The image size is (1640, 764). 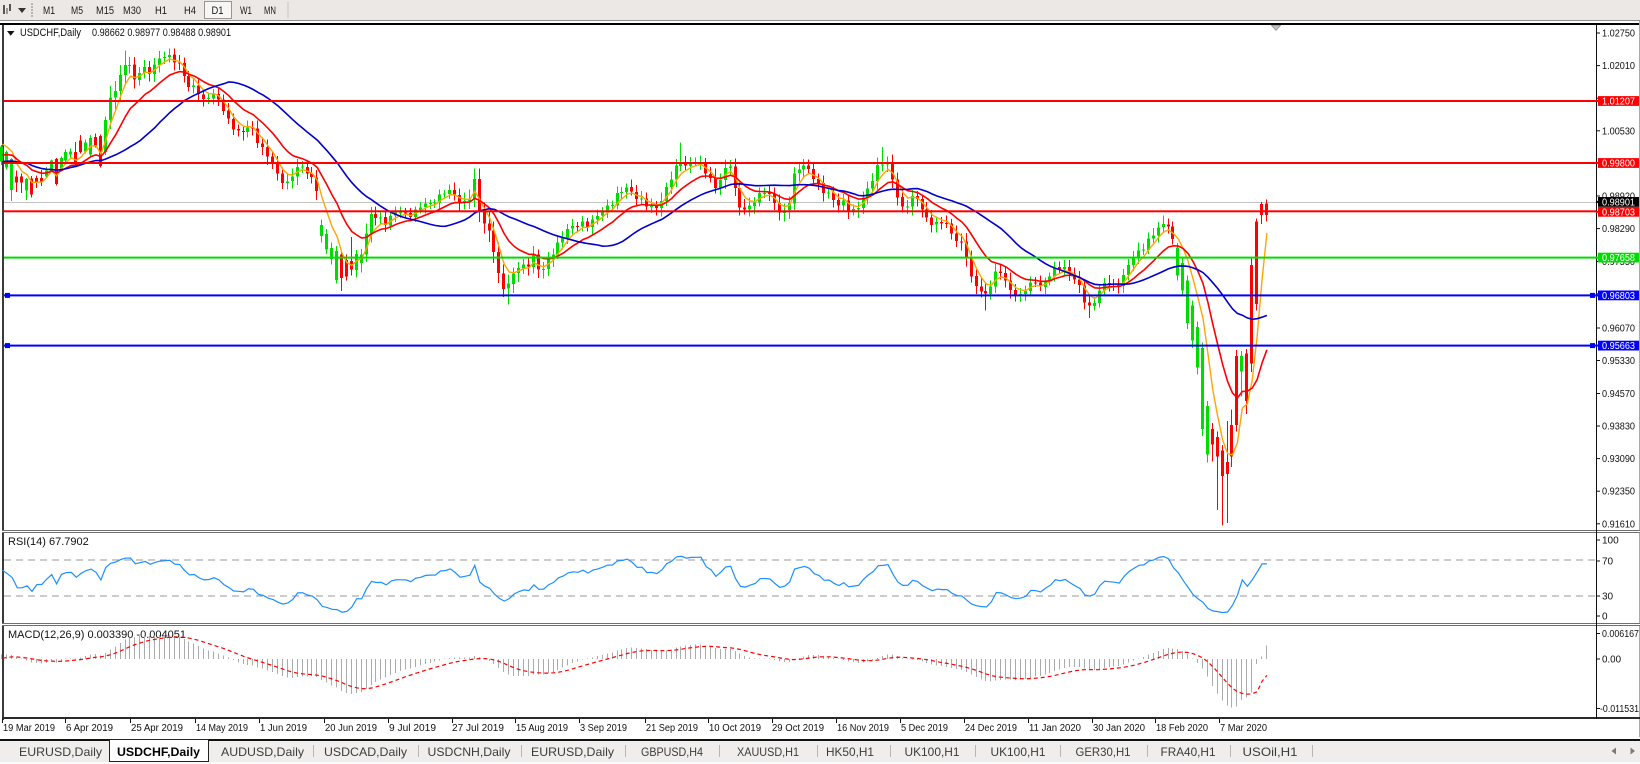 I want to click on svg-text: USDCAD,Daily, so click(x=365, y=752).